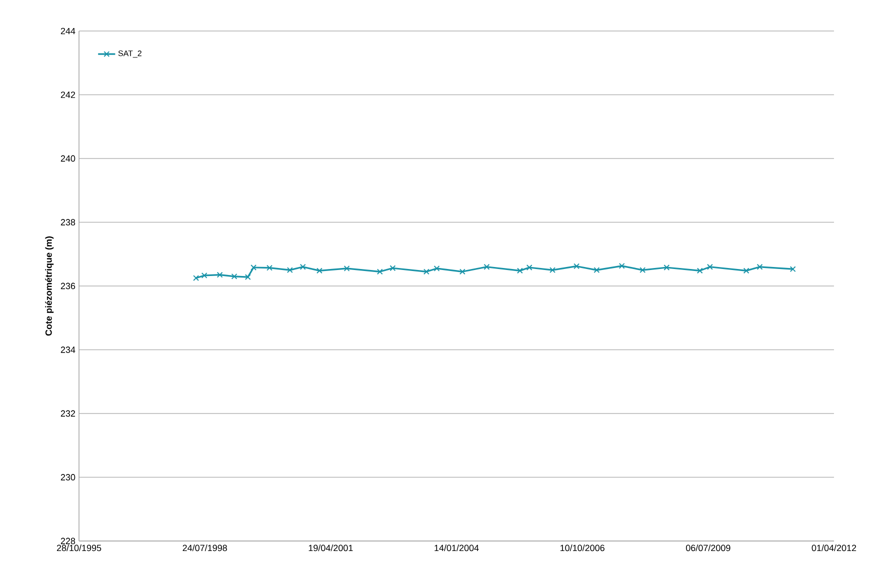  Describe the element at coordinates (130, 54) in the screenshot. I see `legend-label: SAT_2` at that location.